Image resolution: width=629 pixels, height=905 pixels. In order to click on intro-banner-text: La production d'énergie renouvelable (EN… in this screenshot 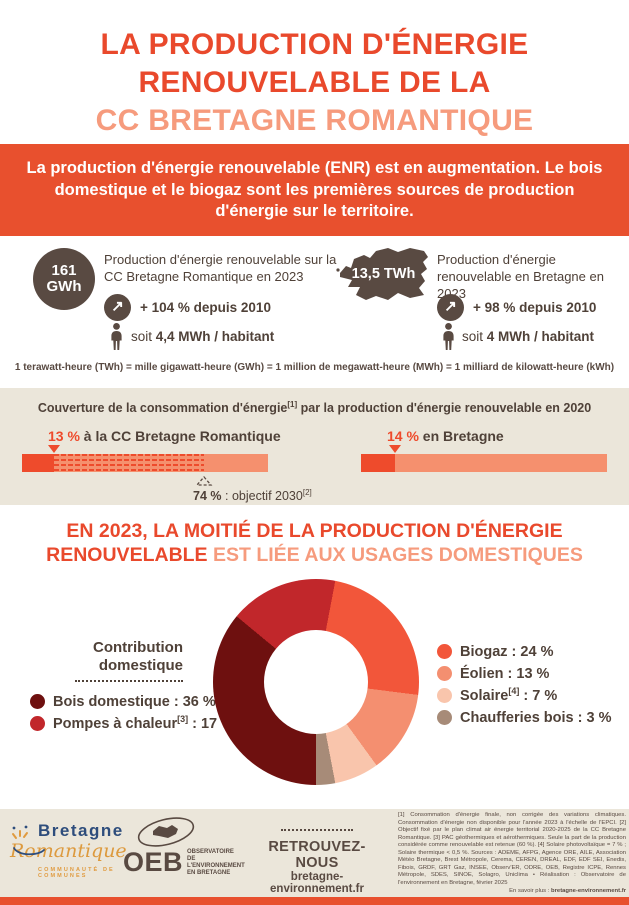, I will do `click(314, 189)`.